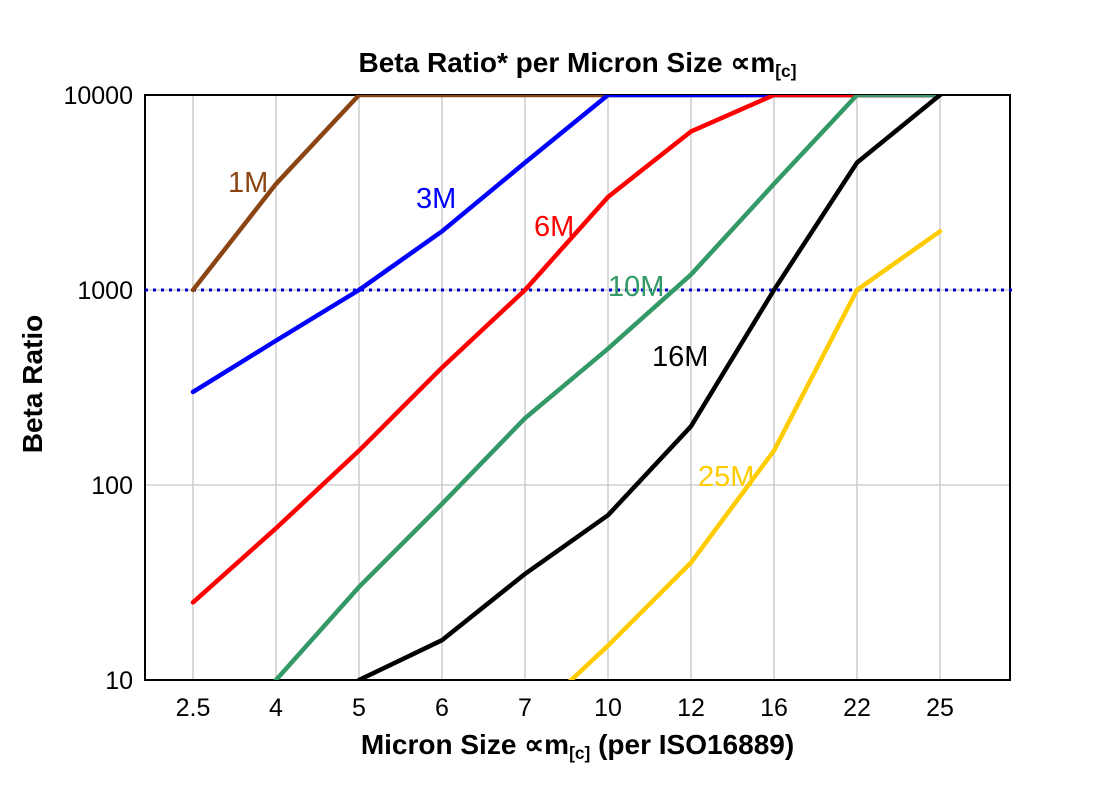  I want to click on y-tick-label-1000: 1000, so click(105, 291).